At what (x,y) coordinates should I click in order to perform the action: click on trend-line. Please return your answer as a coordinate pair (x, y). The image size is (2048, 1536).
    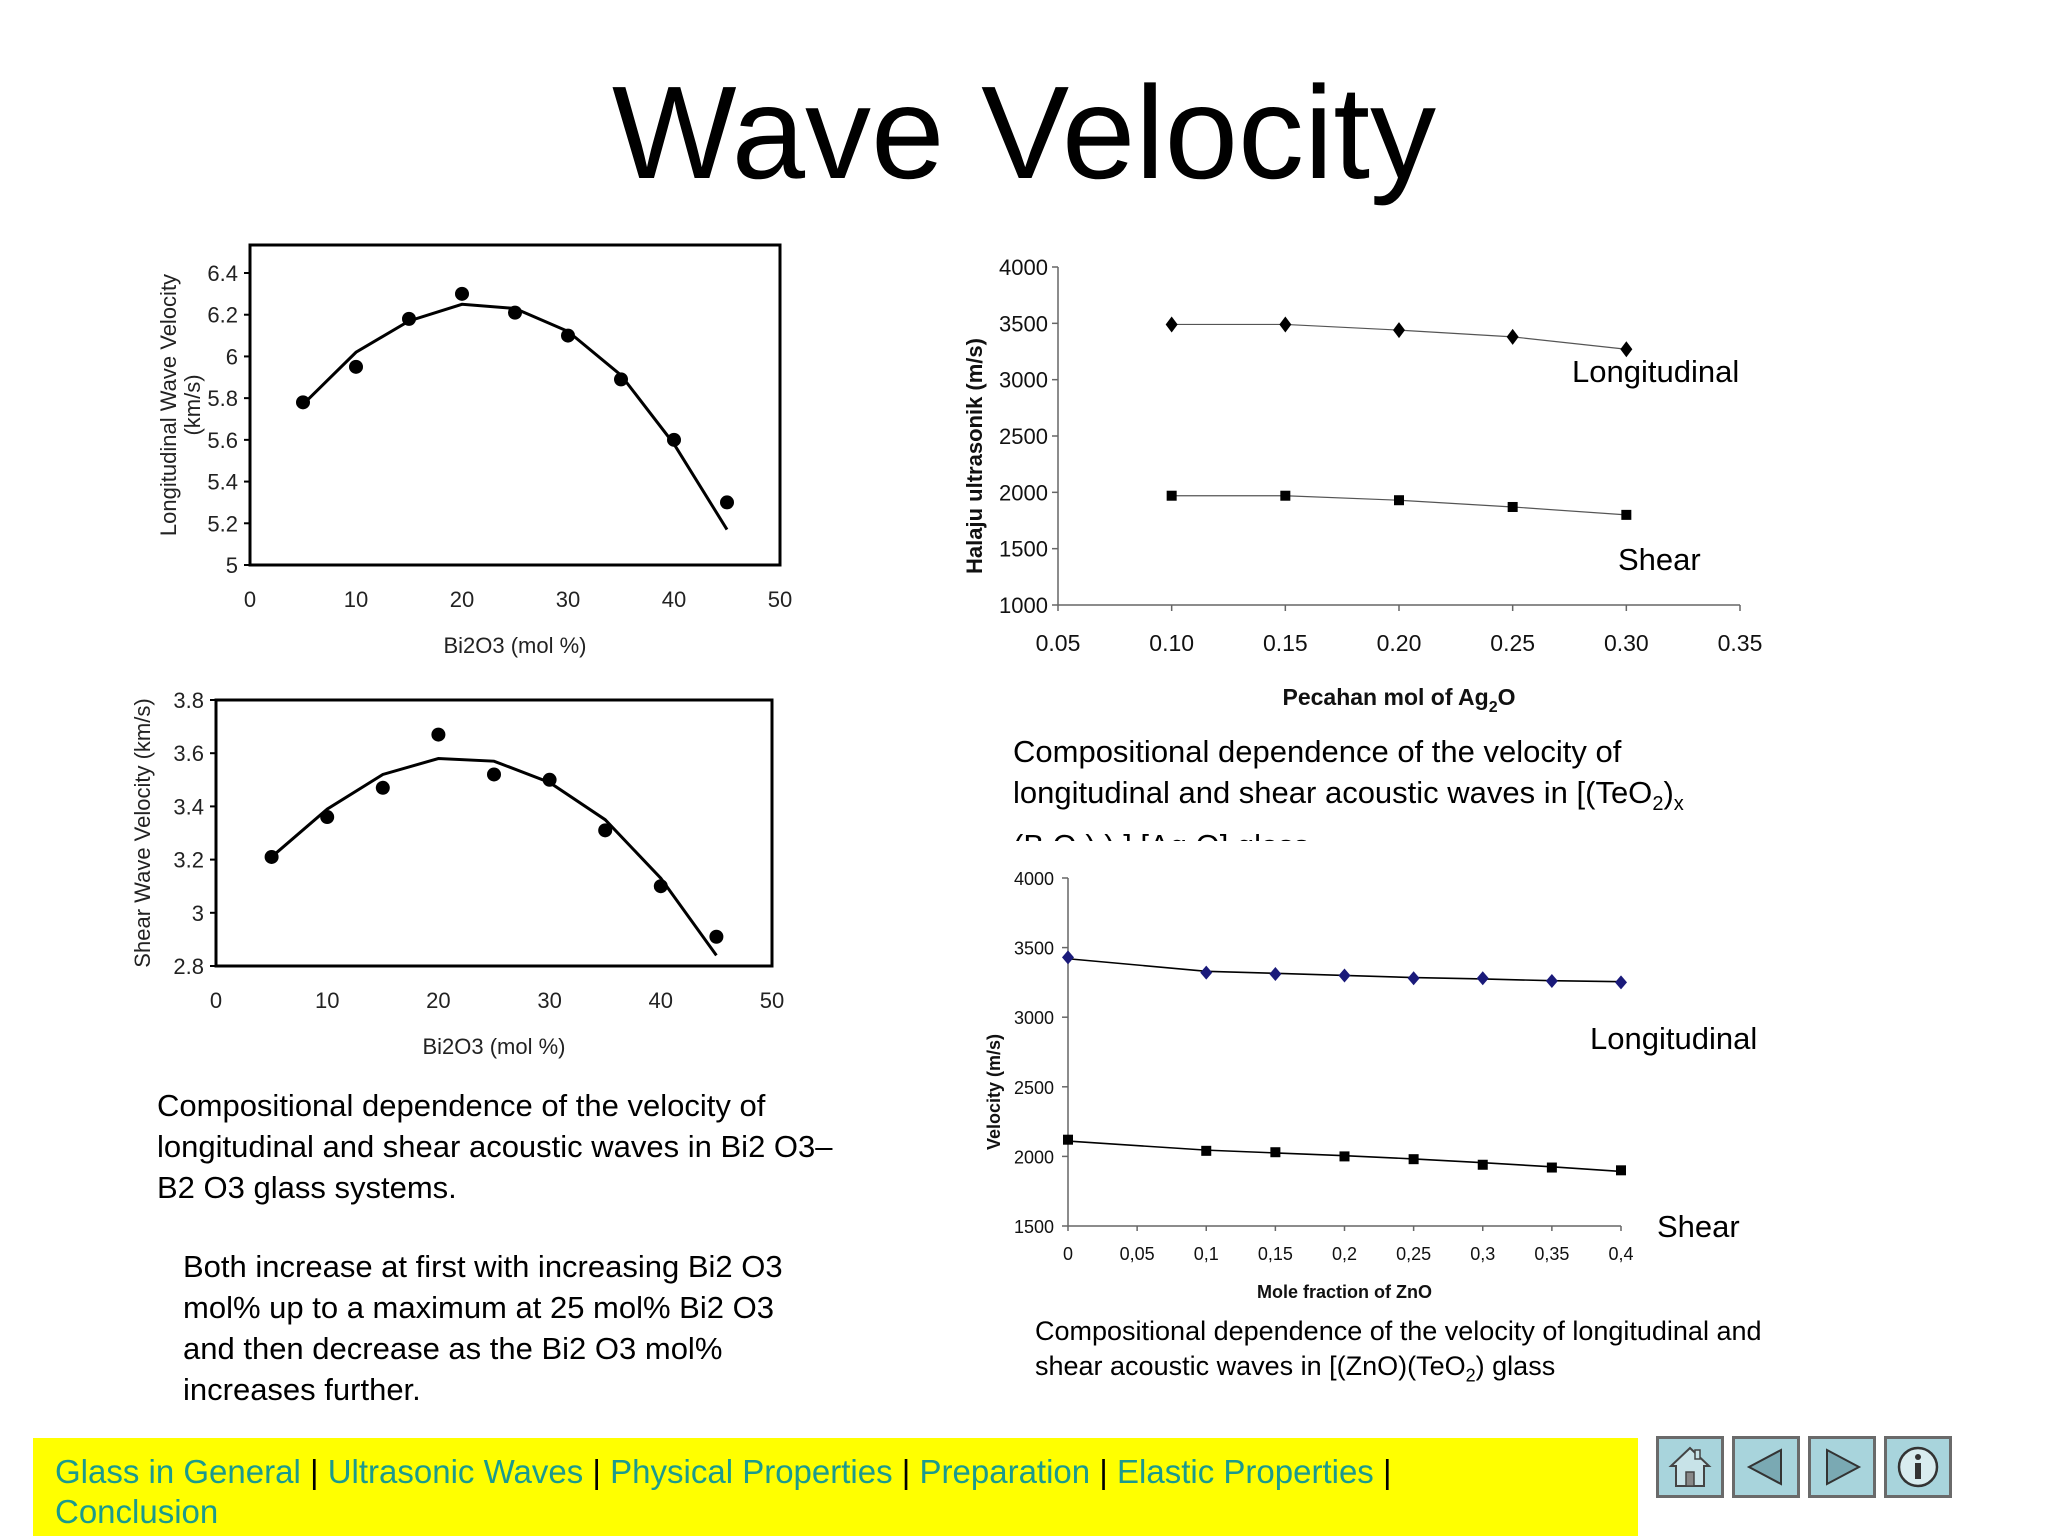
    Looking at the image, I should click on (1344, 1156).